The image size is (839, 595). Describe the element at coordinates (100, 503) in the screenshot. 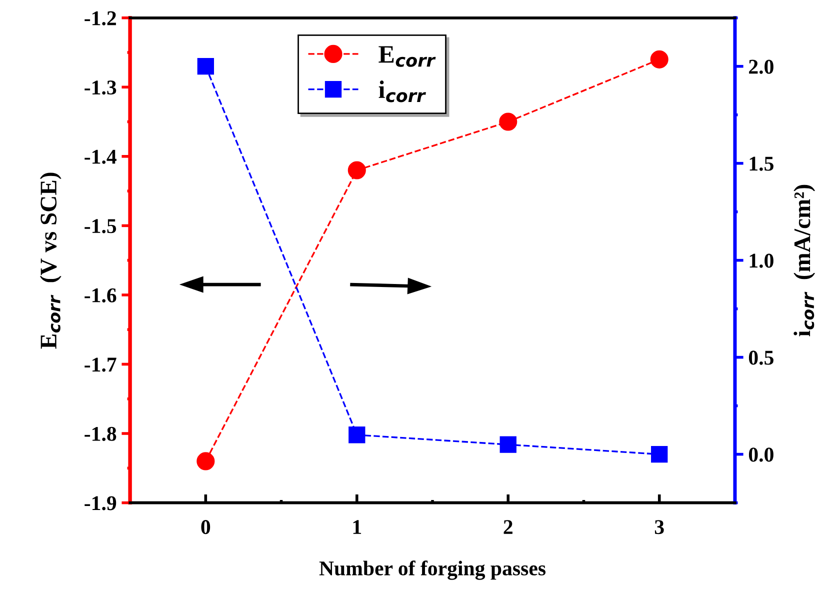

I see `y-tick-label: -1.9` at that location.